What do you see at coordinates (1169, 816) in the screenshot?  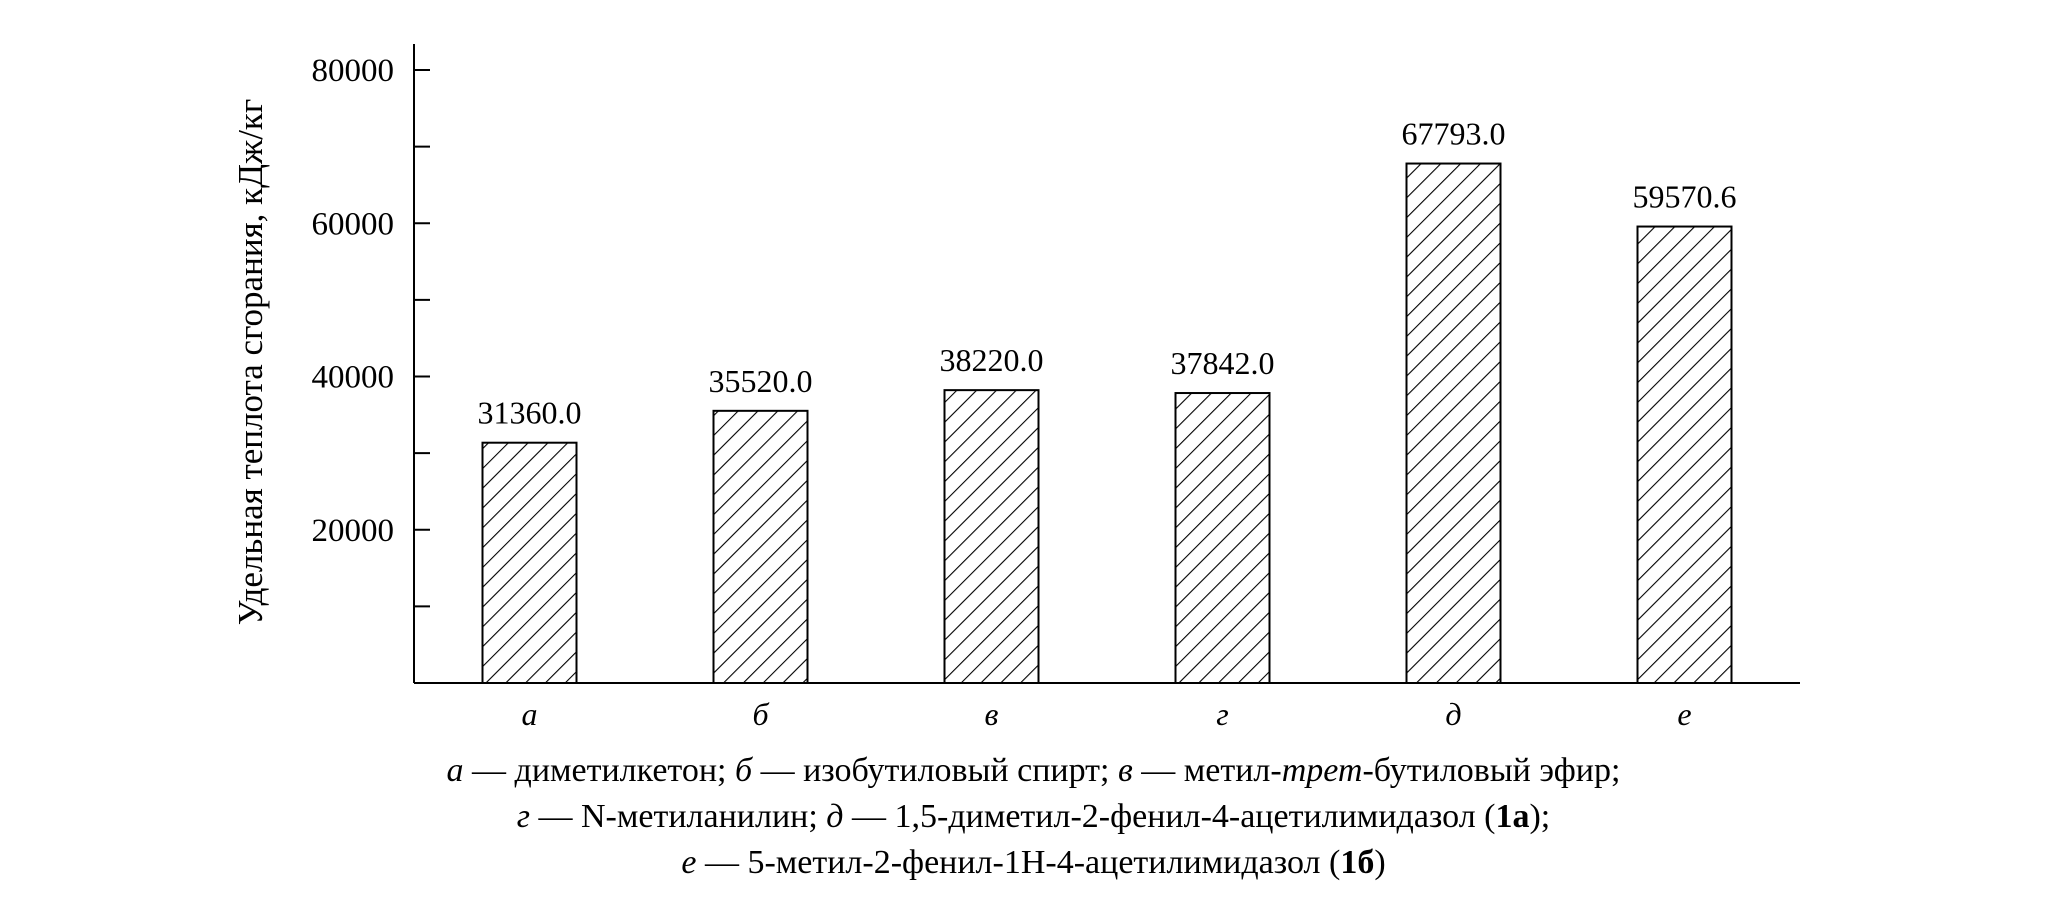 I see `caption-text: — 1,5-диметил-2-фенил-4-ацетилимидазол (` at bounding box center [1169, 816].